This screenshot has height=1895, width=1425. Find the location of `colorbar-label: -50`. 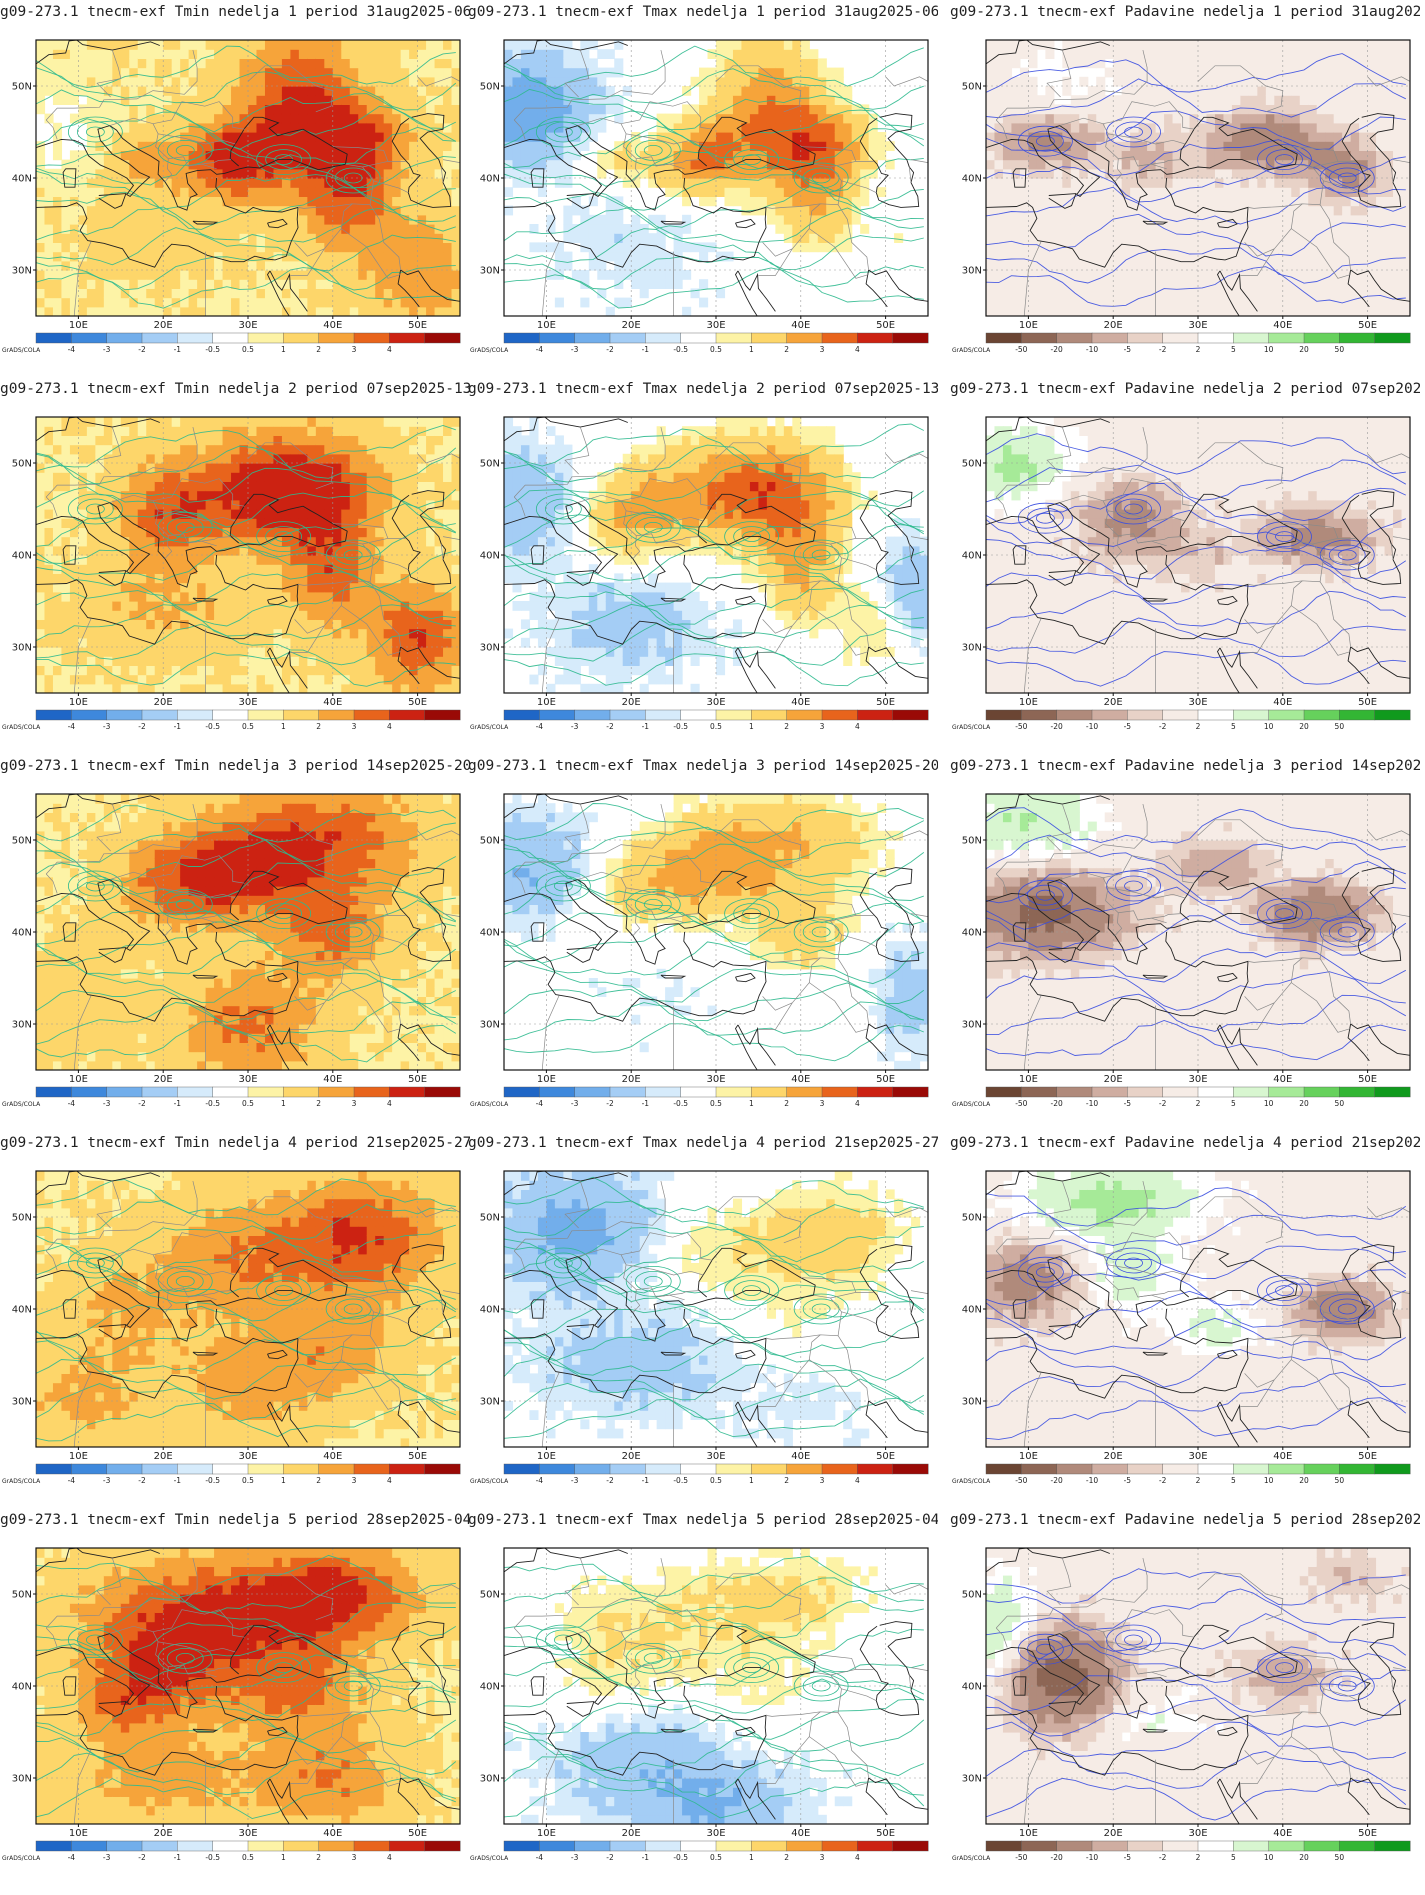

colorbar-label: -50 is located at coordinates (1021, 349).